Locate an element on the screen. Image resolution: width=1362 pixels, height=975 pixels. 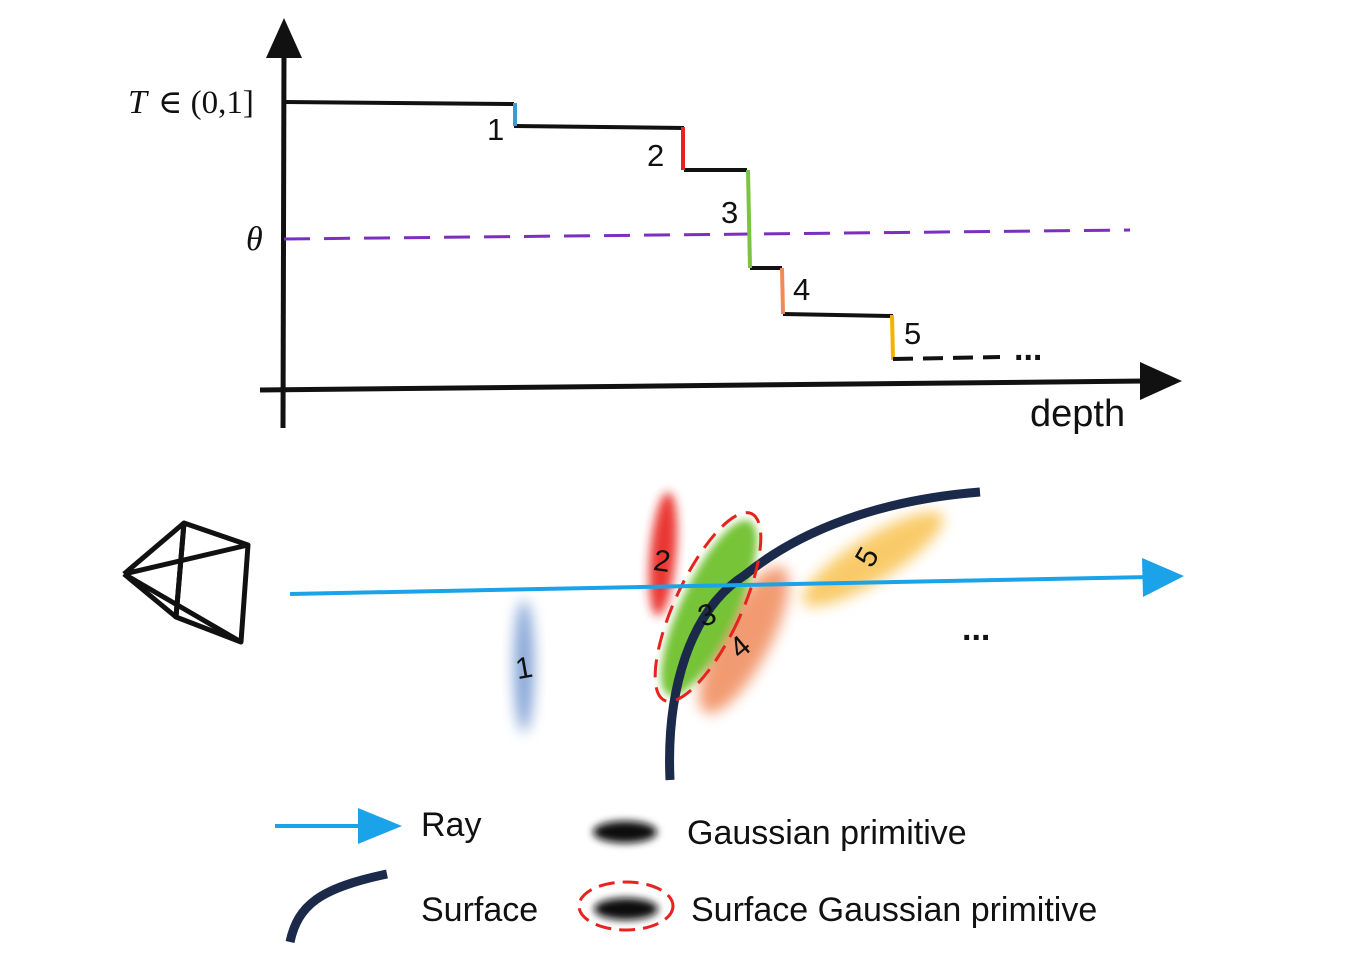
theta-label: θ is located at coordinates (254, 239).